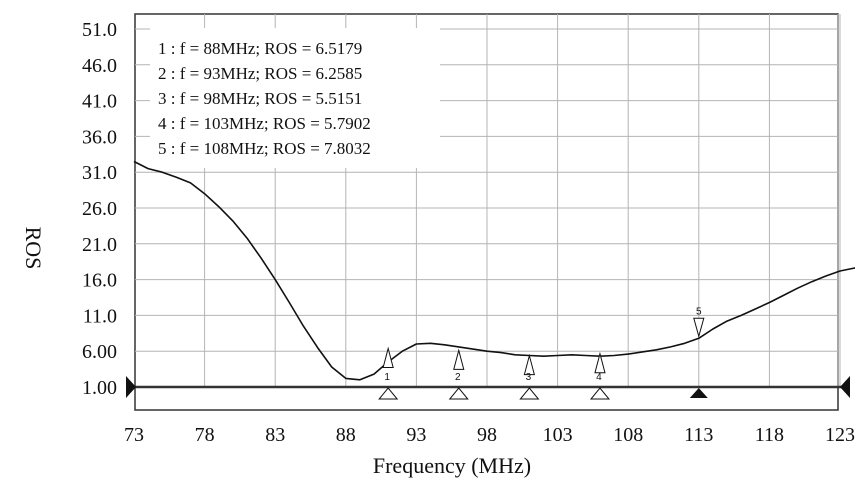  I want to click on frequency-axis, so click(488, 387).